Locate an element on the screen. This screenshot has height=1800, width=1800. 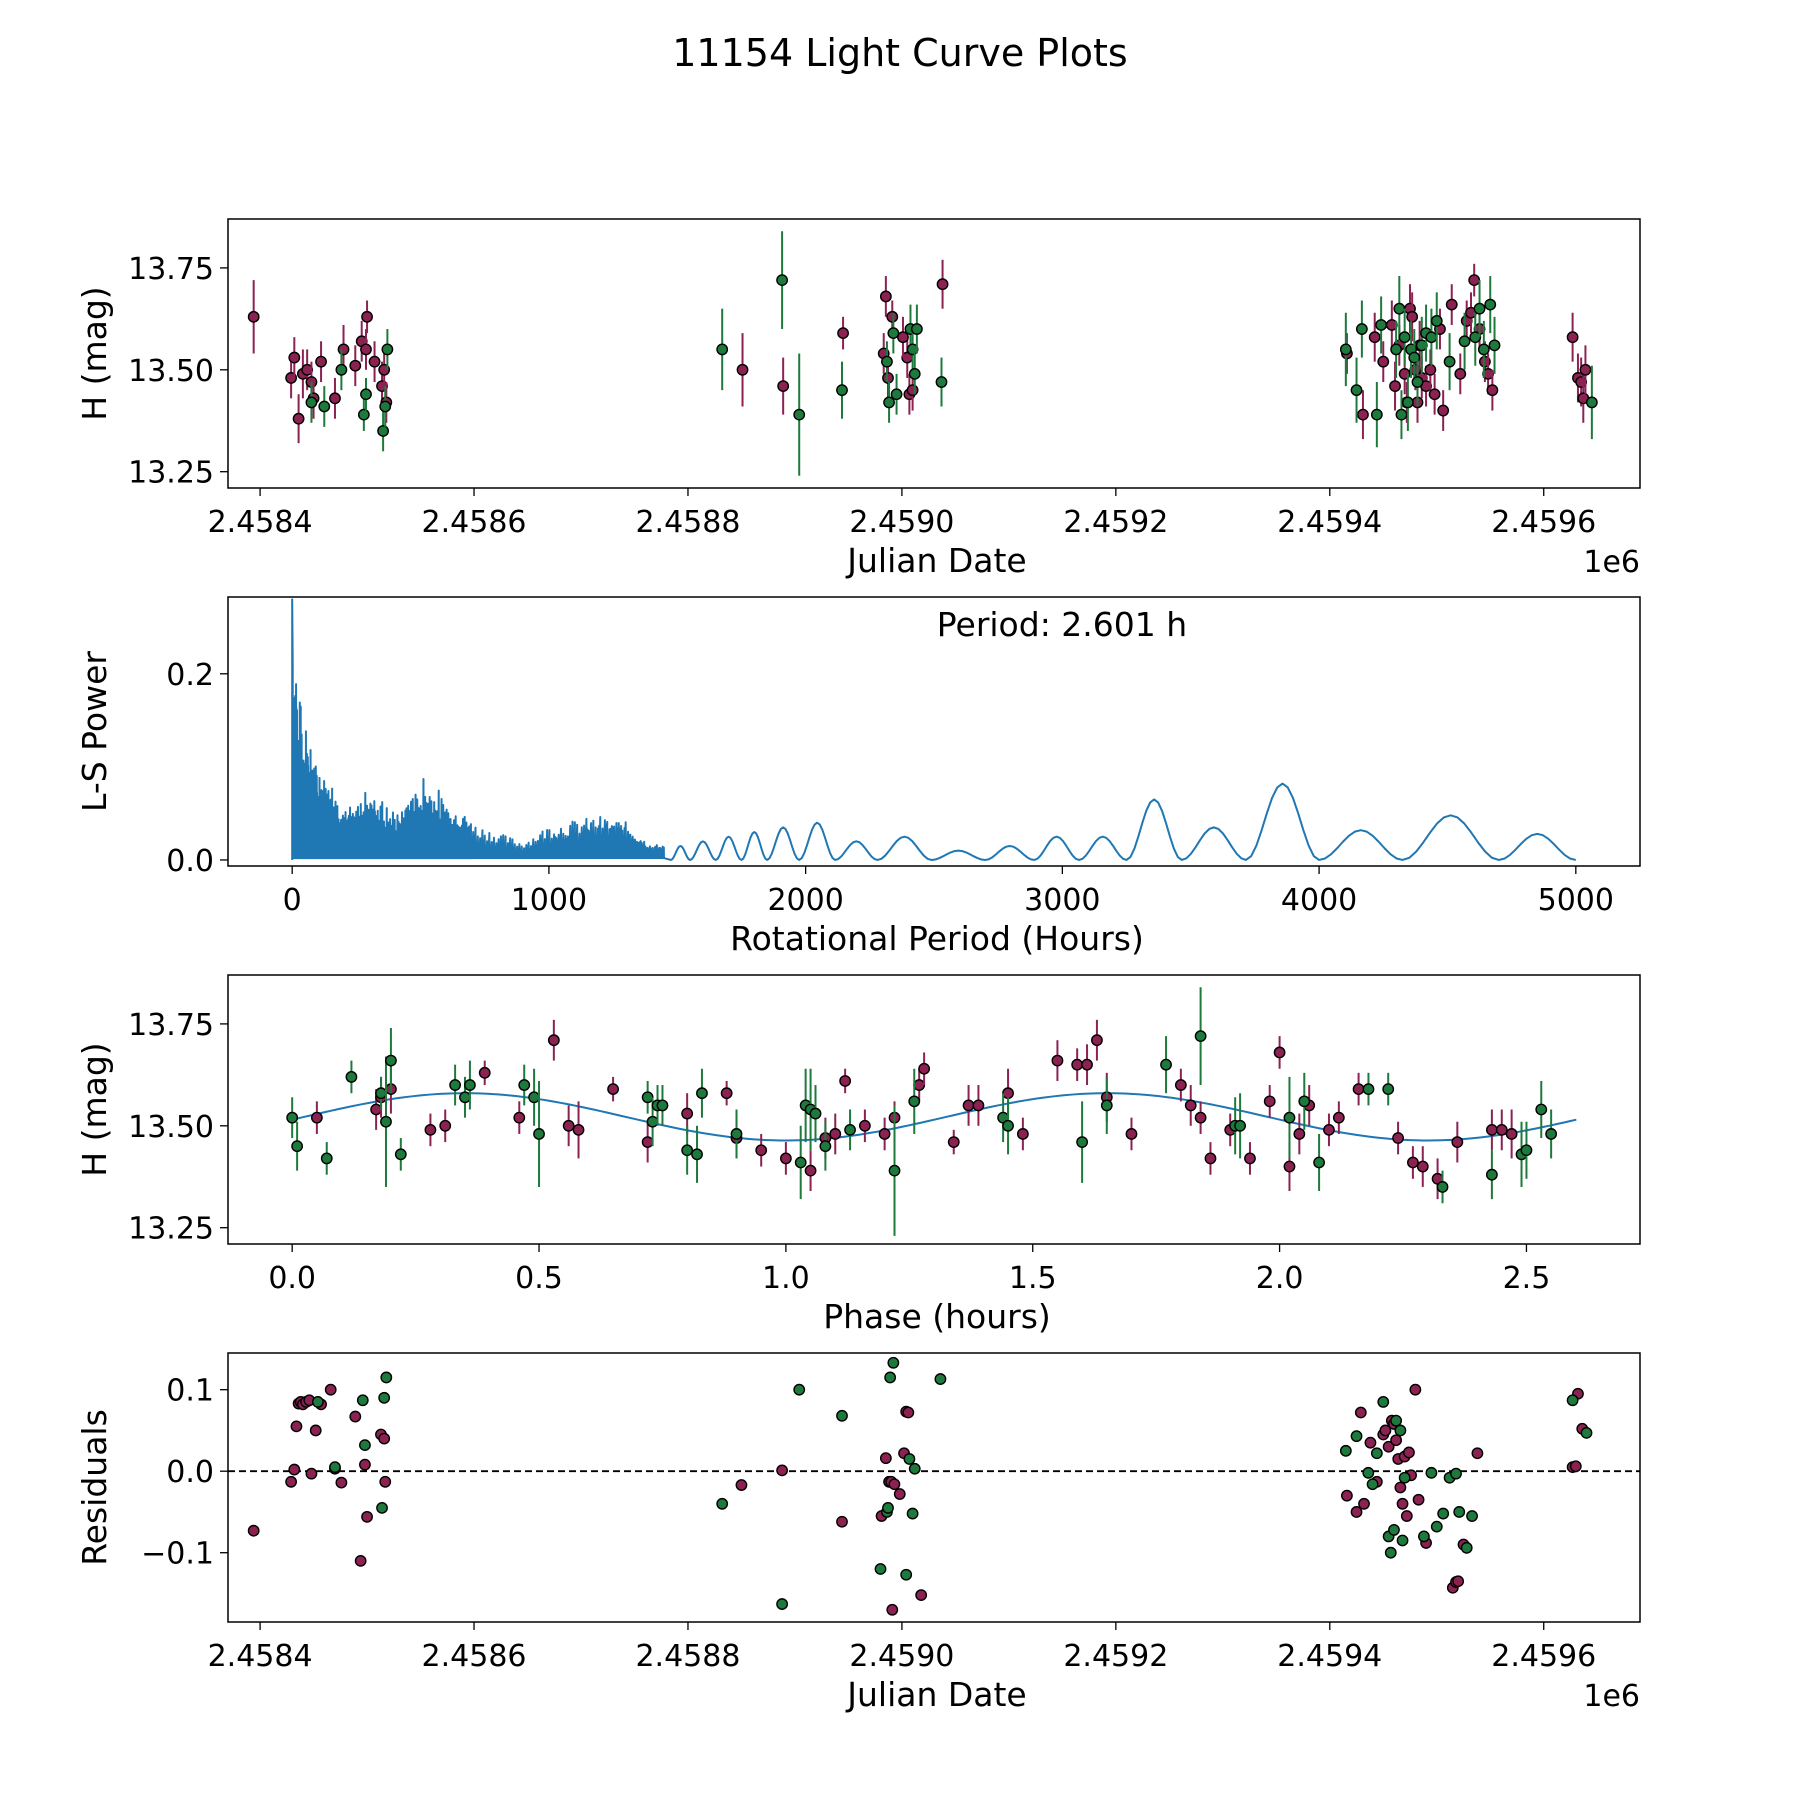
x-tick-label: 0 is located at coordinates (292, 900).